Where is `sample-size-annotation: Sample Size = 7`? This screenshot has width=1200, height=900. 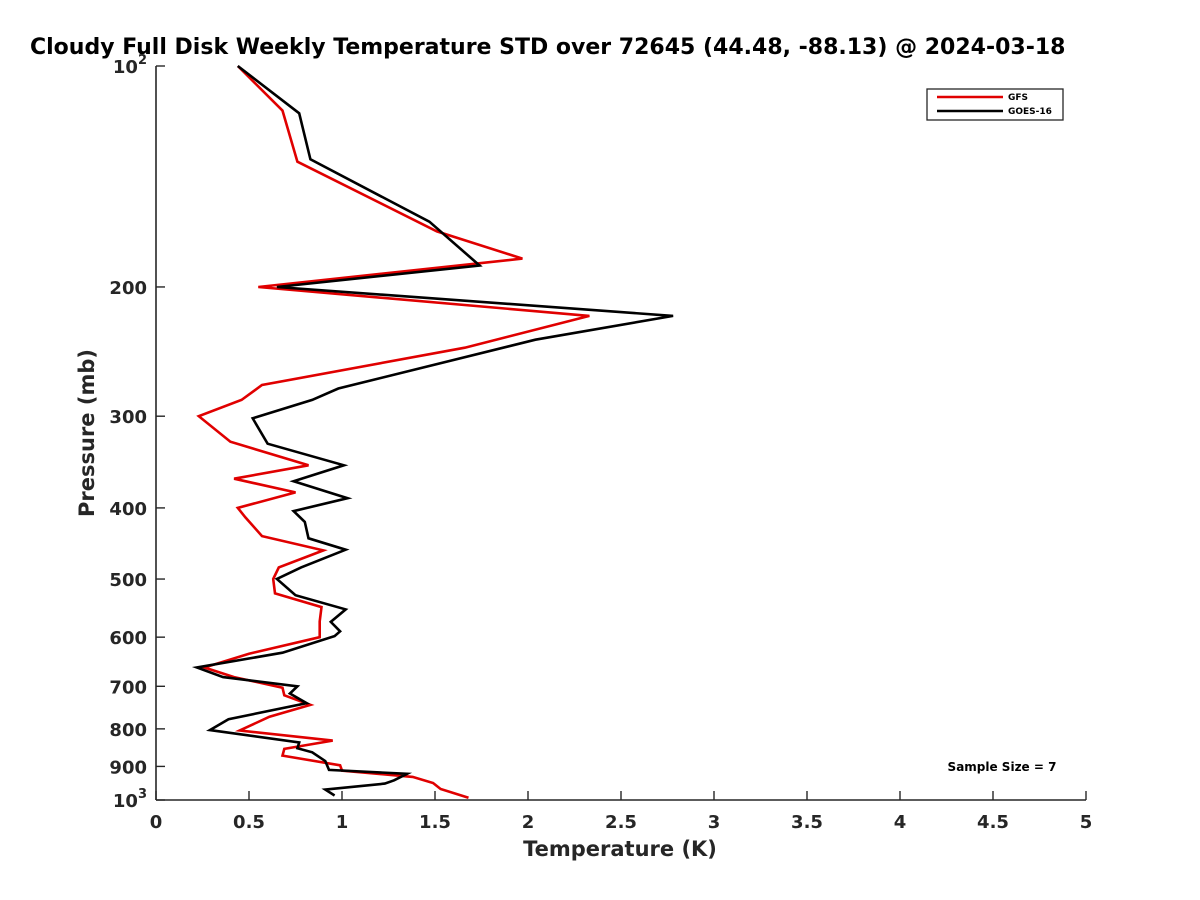 sample-size-annotation: Sample Size = 7 is located at coordinates (1002, 767).